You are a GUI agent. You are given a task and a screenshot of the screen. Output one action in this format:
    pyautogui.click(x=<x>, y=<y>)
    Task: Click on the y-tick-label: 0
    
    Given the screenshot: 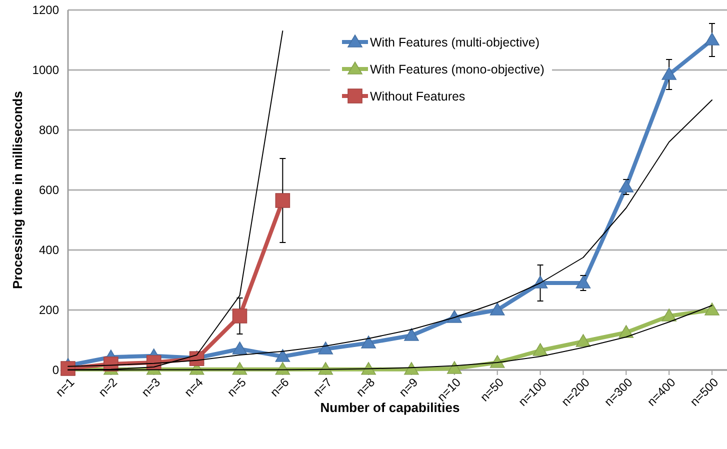 What is the action you would take?
    pyautogui.click(x=56, y=370)
    